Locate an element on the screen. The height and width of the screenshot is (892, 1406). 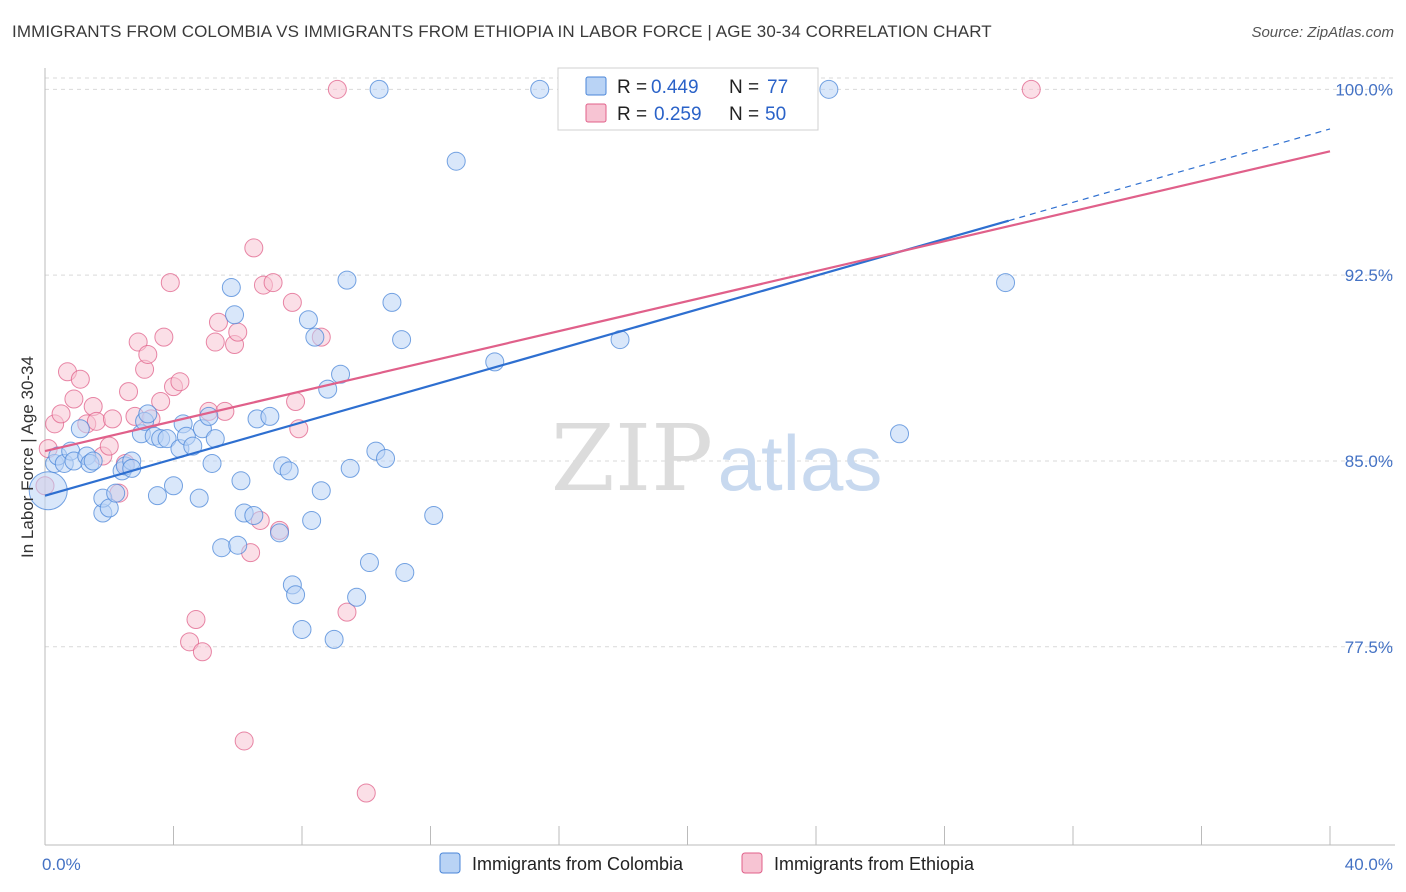
legend-r-label-ethiopia: R = is located at coordinates (632, 114).